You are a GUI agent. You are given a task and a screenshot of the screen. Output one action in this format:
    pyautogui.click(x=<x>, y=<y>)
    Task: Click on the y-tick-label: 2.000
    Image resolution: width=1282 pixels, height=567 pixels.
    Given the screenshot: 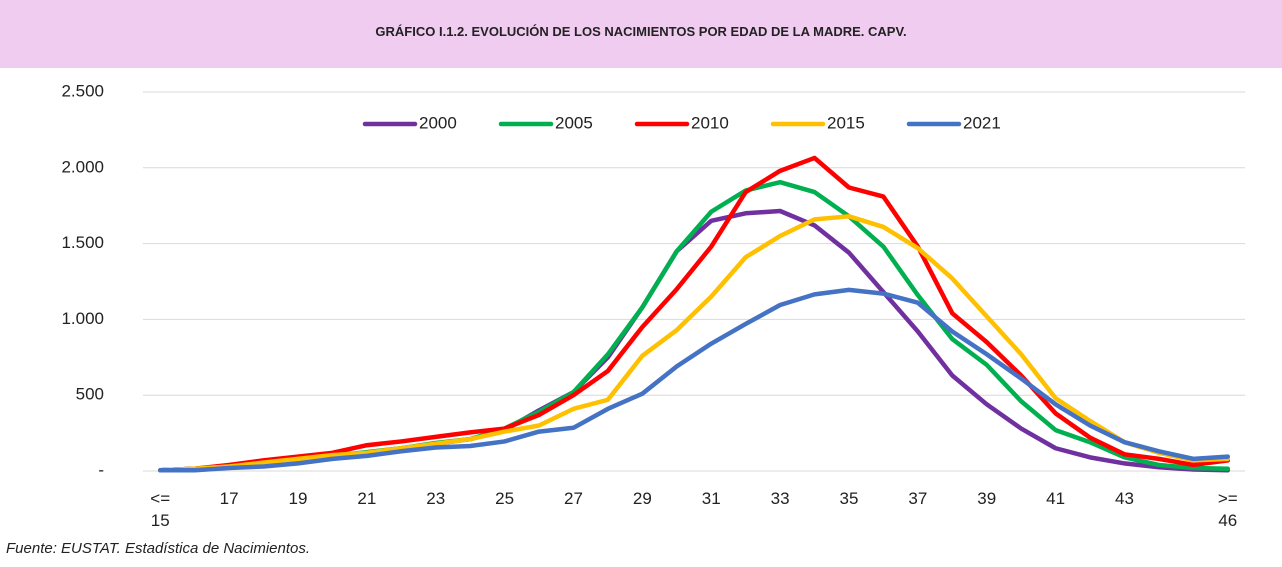 What is the action you would take?
    pyautogui.click(x=82, y=166)
    